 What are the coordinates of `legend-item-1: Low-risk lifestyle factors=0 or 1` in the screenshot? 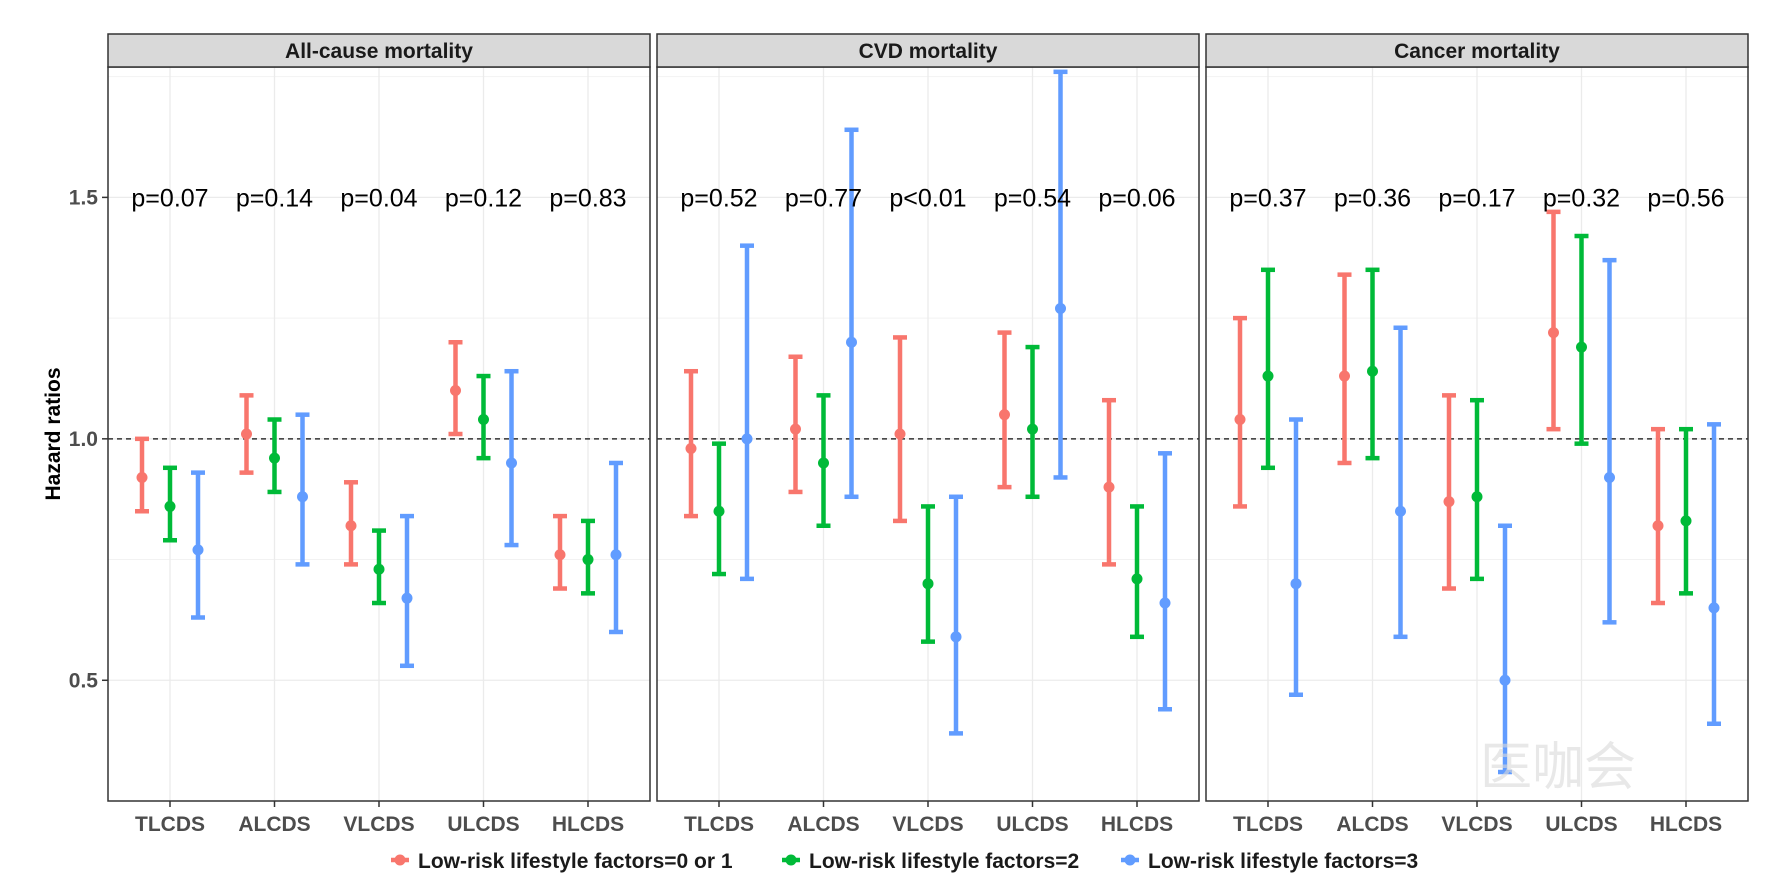 It's located at (562, 861).